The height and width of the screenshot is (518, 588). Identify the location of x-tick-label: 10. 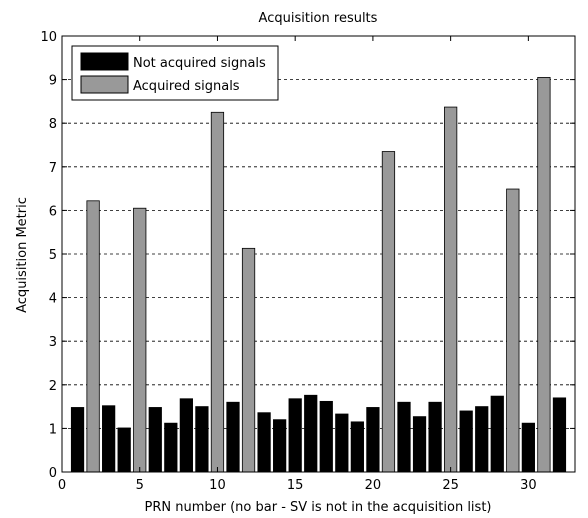
(217, 485).